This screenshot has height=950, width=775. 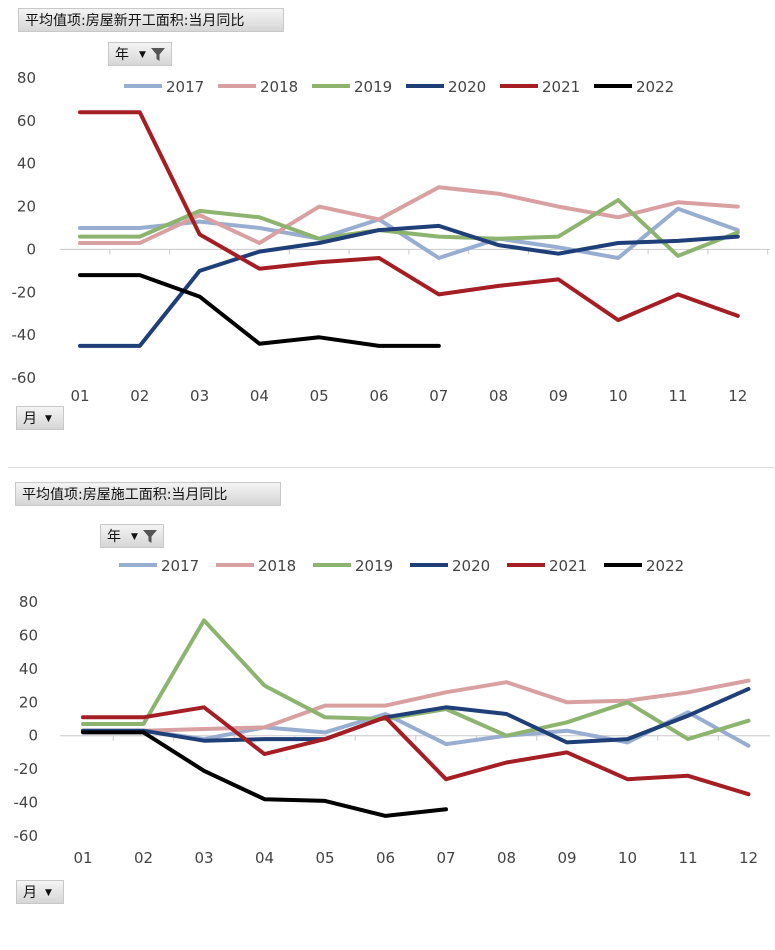 I want to click on pivot-title: 平均值项:房屋新开工面积:当月同比, so click(x=151, y=20).